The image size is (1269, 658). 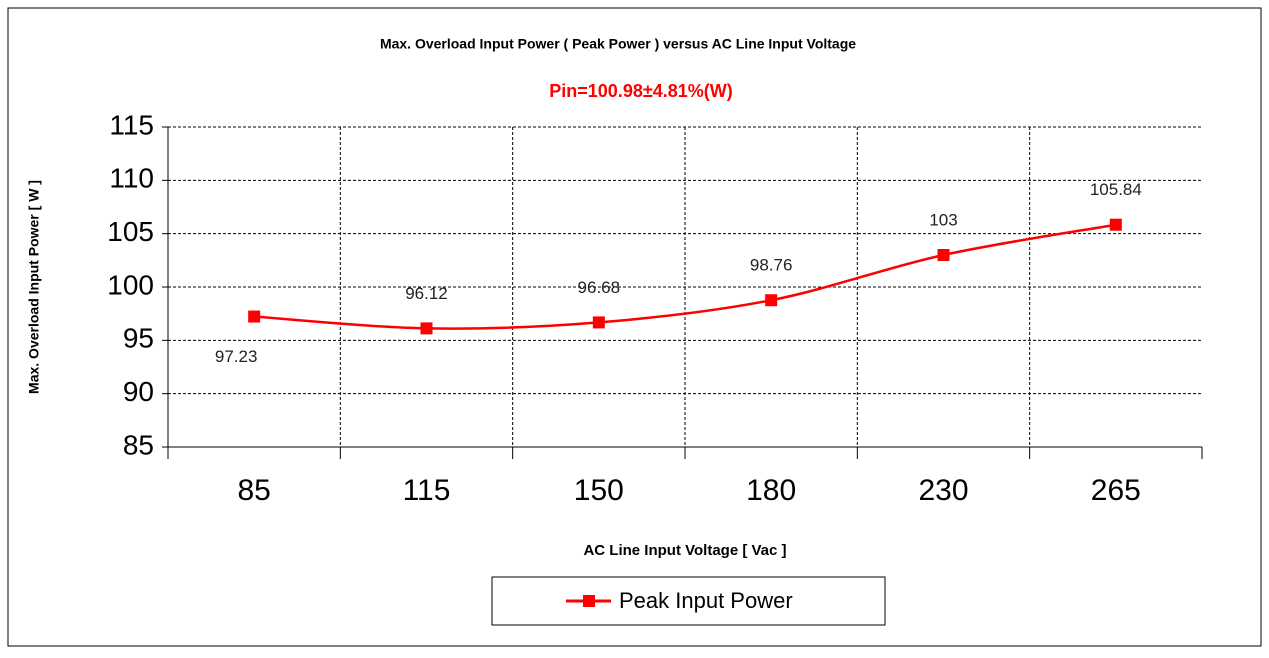 What do you see at coordinates (599, 490) in the screenshot?
I see `x-tick-label: 150` at bounding box center [599, 490].